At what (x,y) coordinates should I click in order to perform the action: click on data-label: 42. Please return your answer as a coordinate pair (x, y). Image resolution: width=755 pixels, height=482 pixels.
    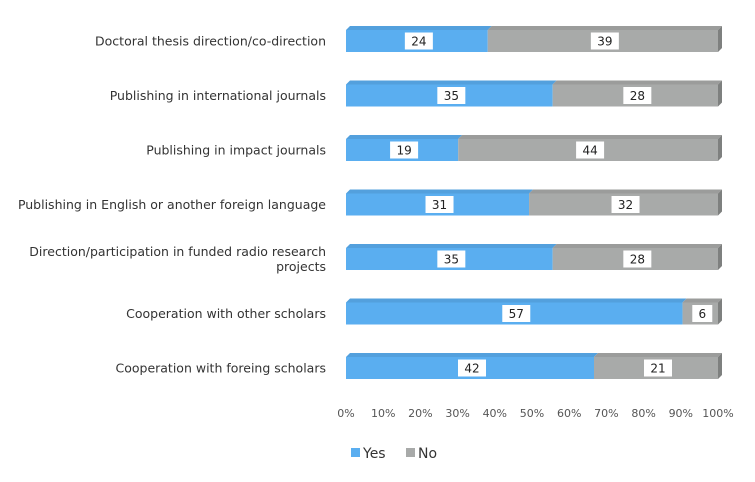
    Looking at the image, I should click on (472, 368).